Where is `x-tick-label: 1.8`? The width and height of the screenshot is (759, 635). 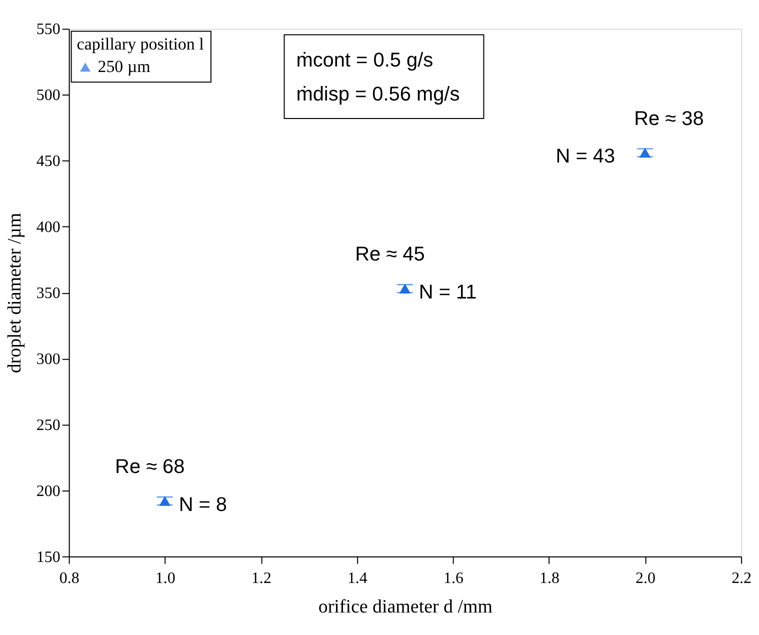 x-tick-label: 1.8 is located at coordinates (550, 578).